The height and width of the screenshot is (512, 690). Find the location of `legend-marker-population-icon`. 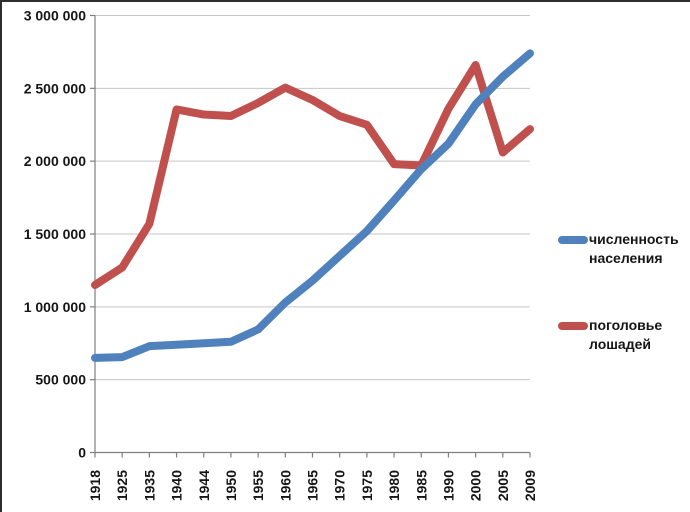

legend-marker-population-icon is located at coordinates (573, 240).